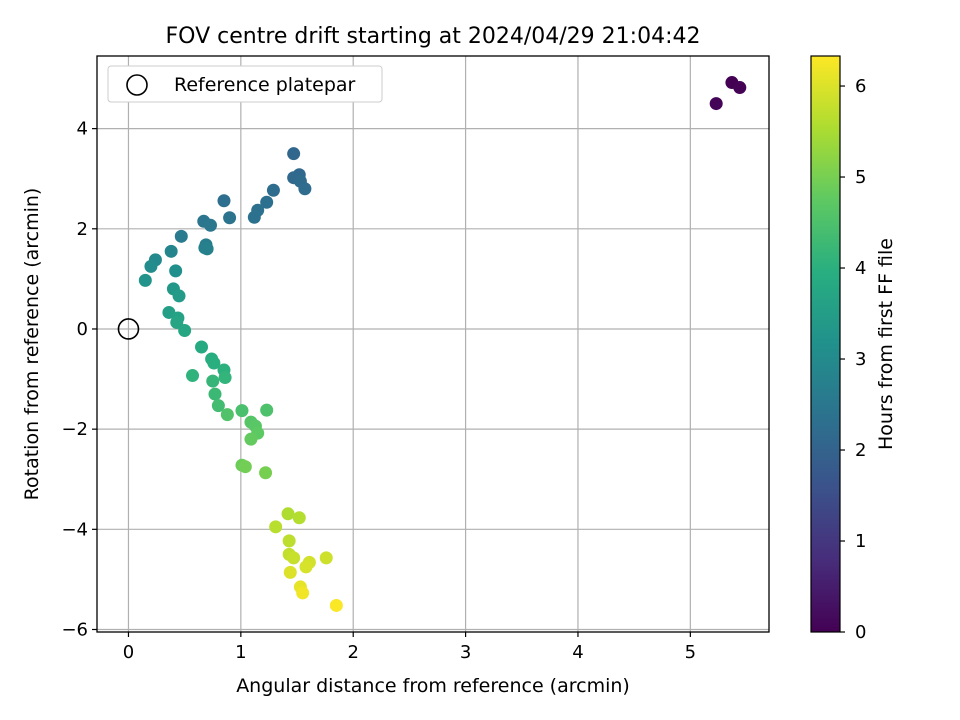  I want to click on colorbar: 0 1 2 3 4 5 6 Hours from first FF file, so click(853, 349).